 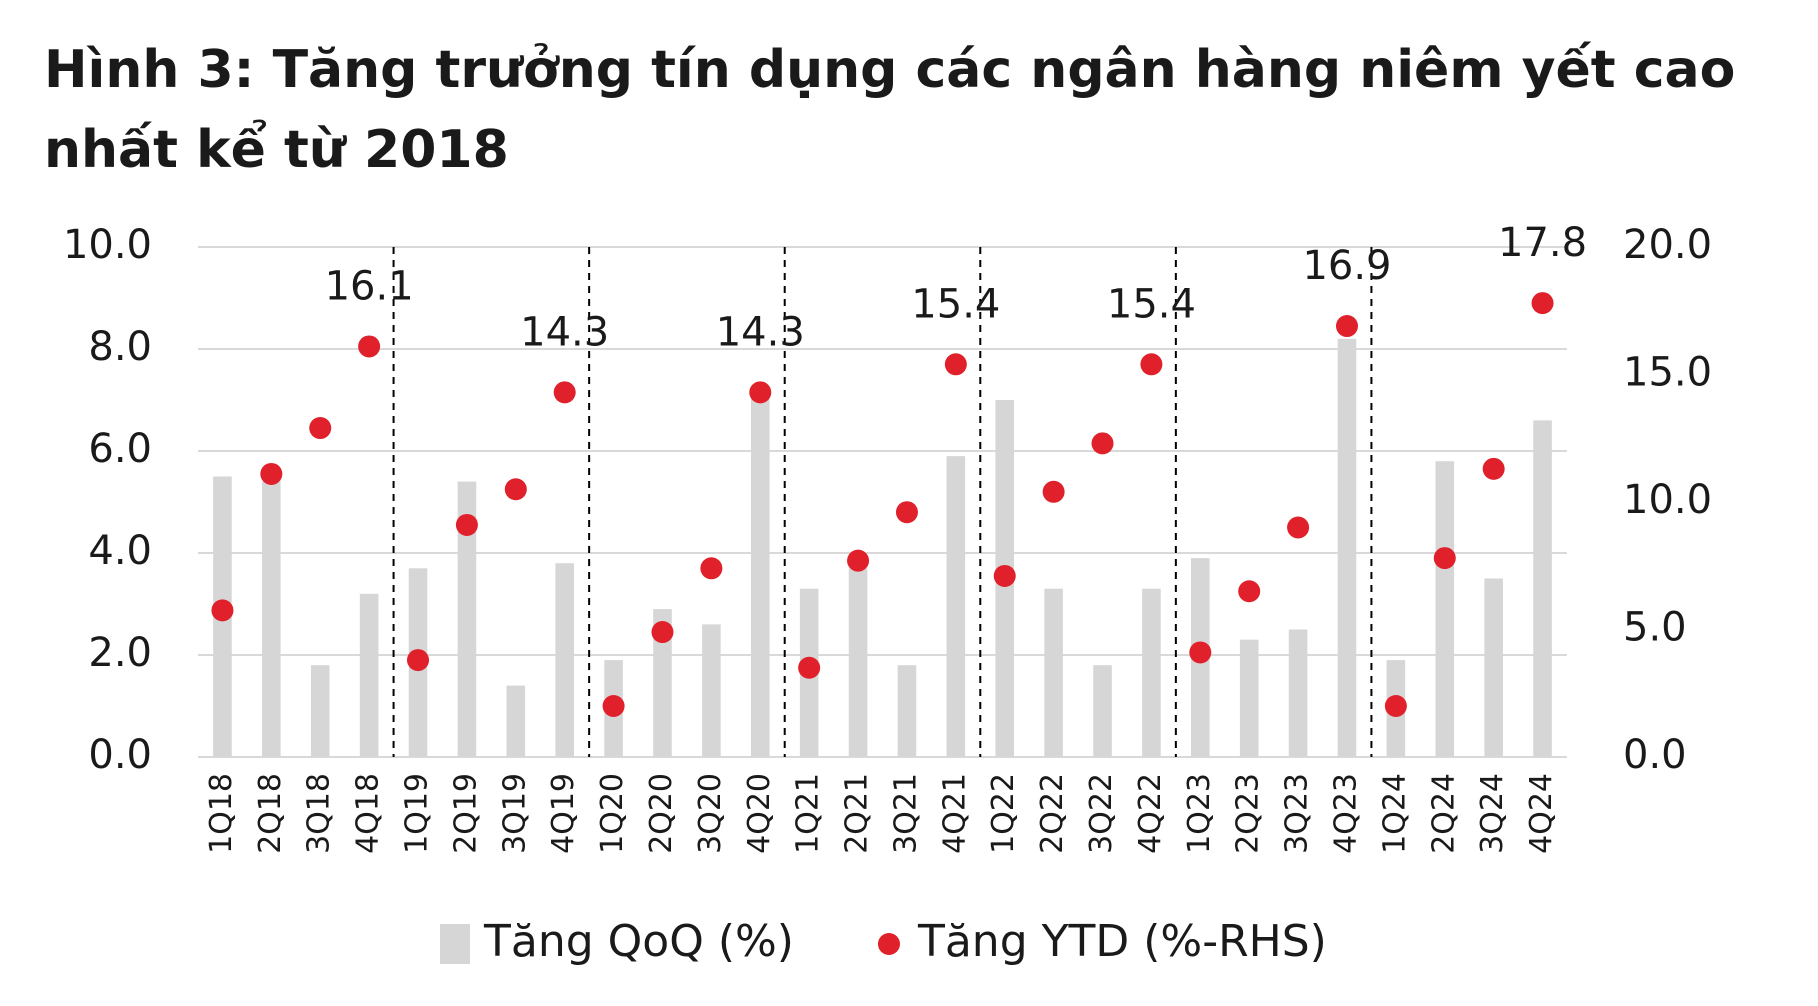 I want to click on x-tick-label: 1Q23, so click(x=1199, y=813).